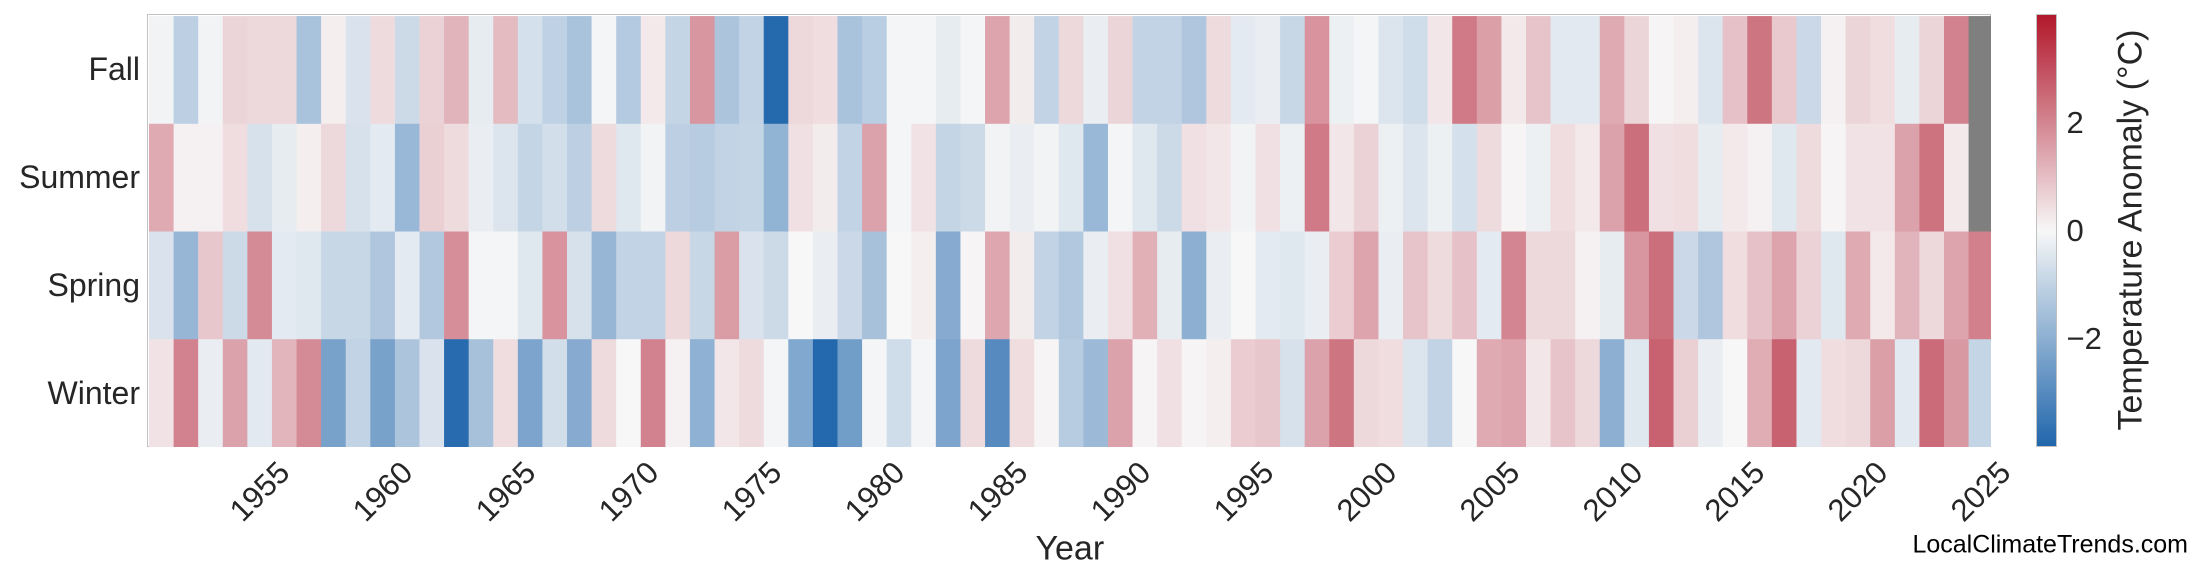 This screenshot has width=2200, height=585. I want to click on x-tick-label-2025: 2025, so click(1981, 491).